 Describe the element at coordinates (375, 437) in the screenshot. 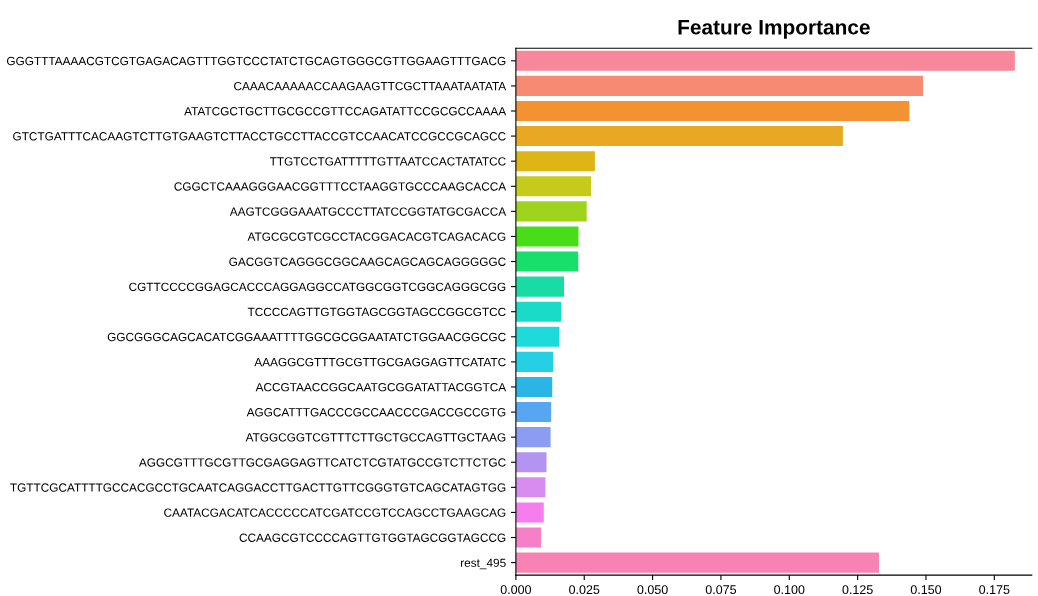

I see `y-tick-label: ATGGCGGTCGTTTCTTGCTGCCAGTTGCTAAG` at that location.